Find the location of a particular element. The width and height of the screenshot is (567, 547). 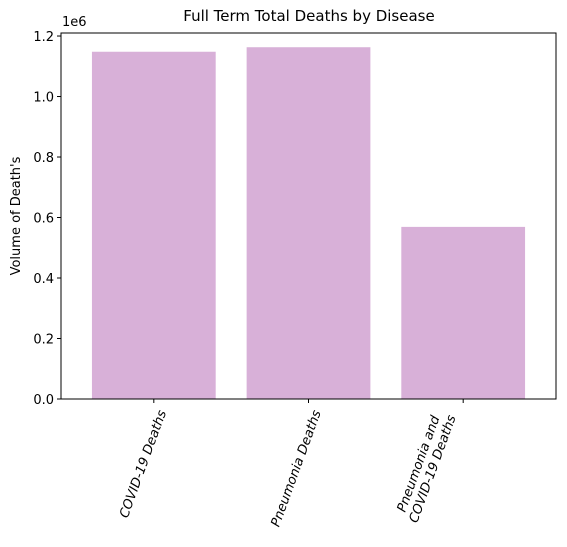

x-tick-label: Pneumonia Deaths is located at coordinates (297, 468).